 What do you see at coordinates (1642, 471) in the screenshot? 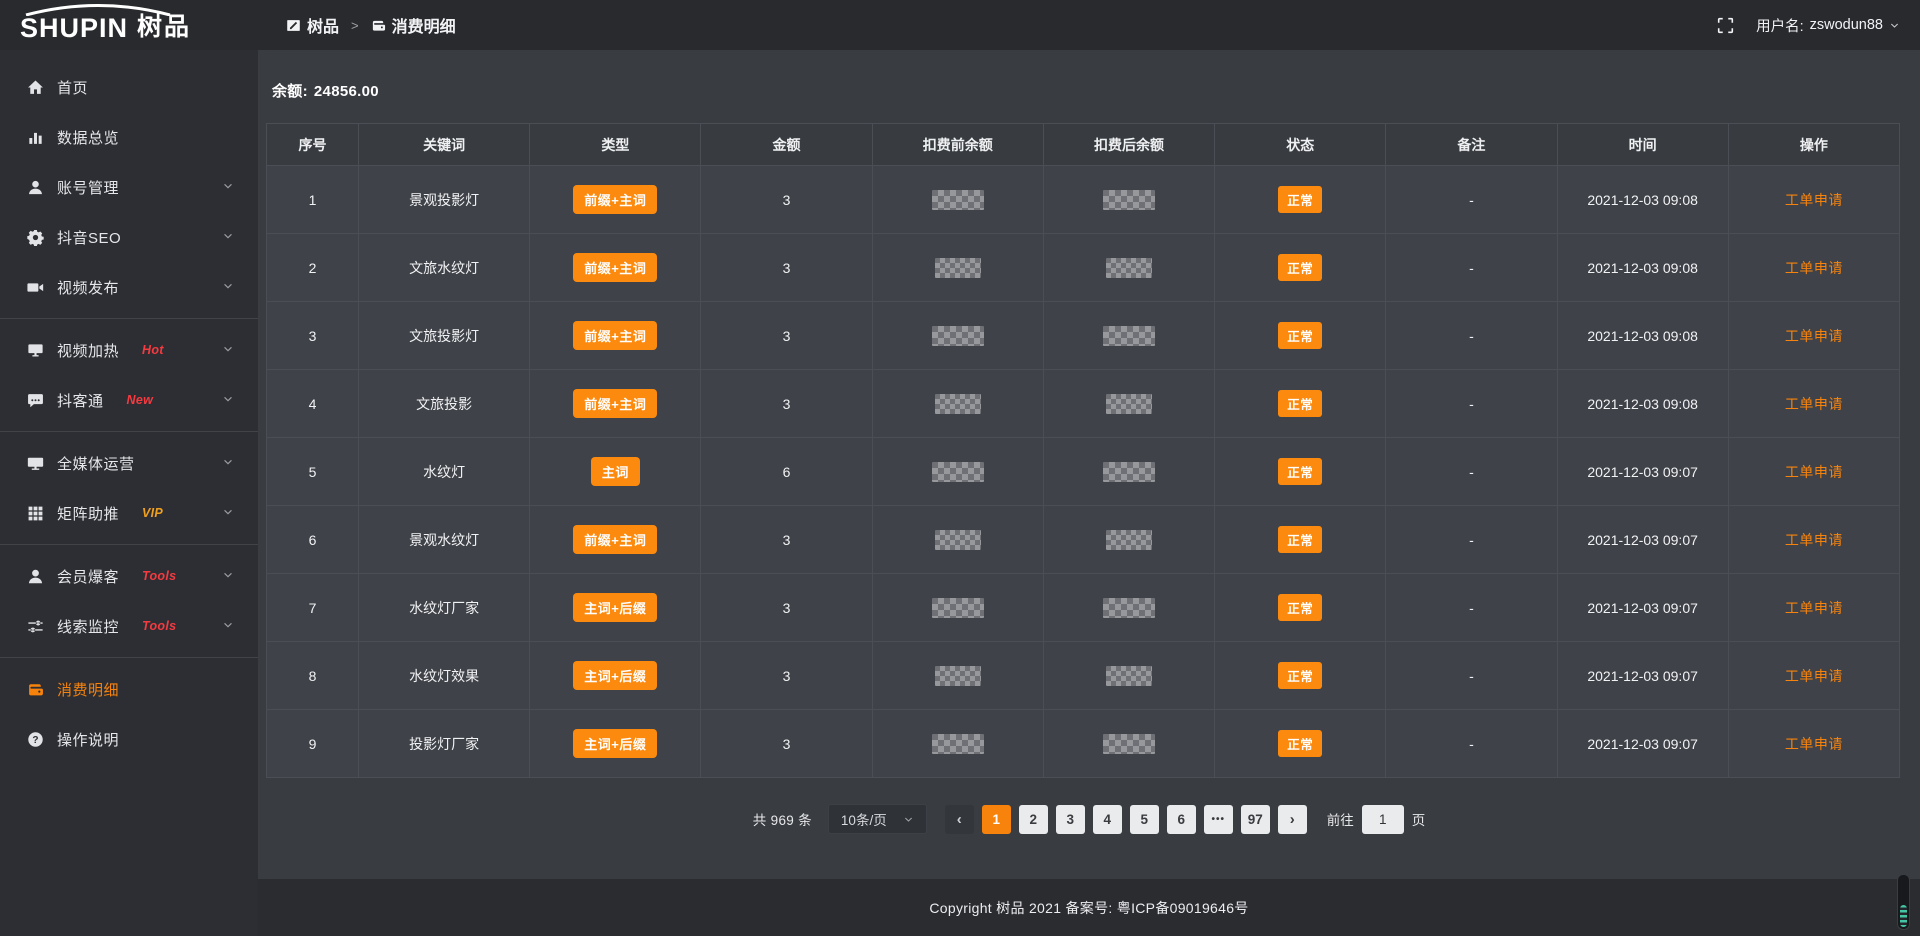
I see `cell-time: 2021-12-03 09:07` at bounding box center [1642, 471].